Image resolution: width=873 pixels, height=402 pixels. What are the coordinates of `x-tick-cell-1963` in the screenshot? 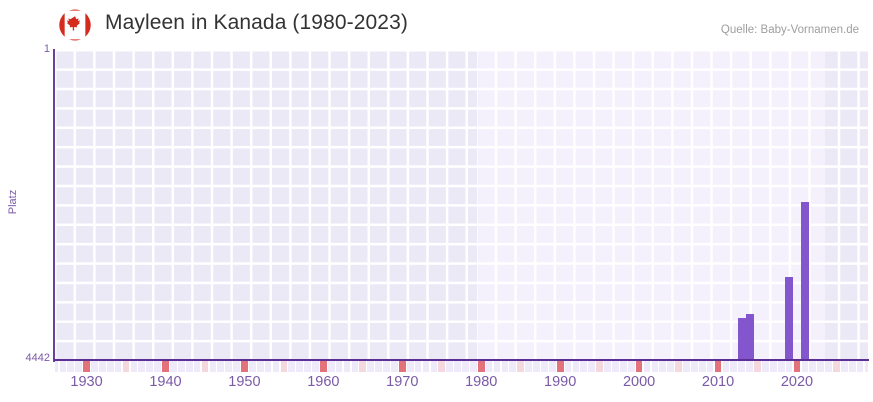 It's located at (347, 366).